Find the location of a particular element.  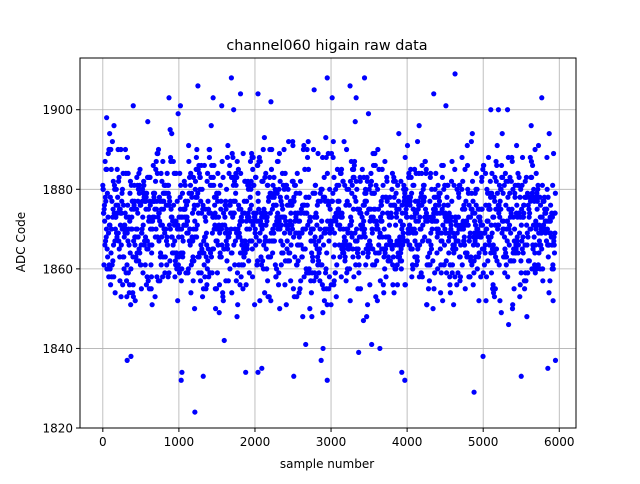

y-tick-label: 1880 is located at coordinates (57, 190).